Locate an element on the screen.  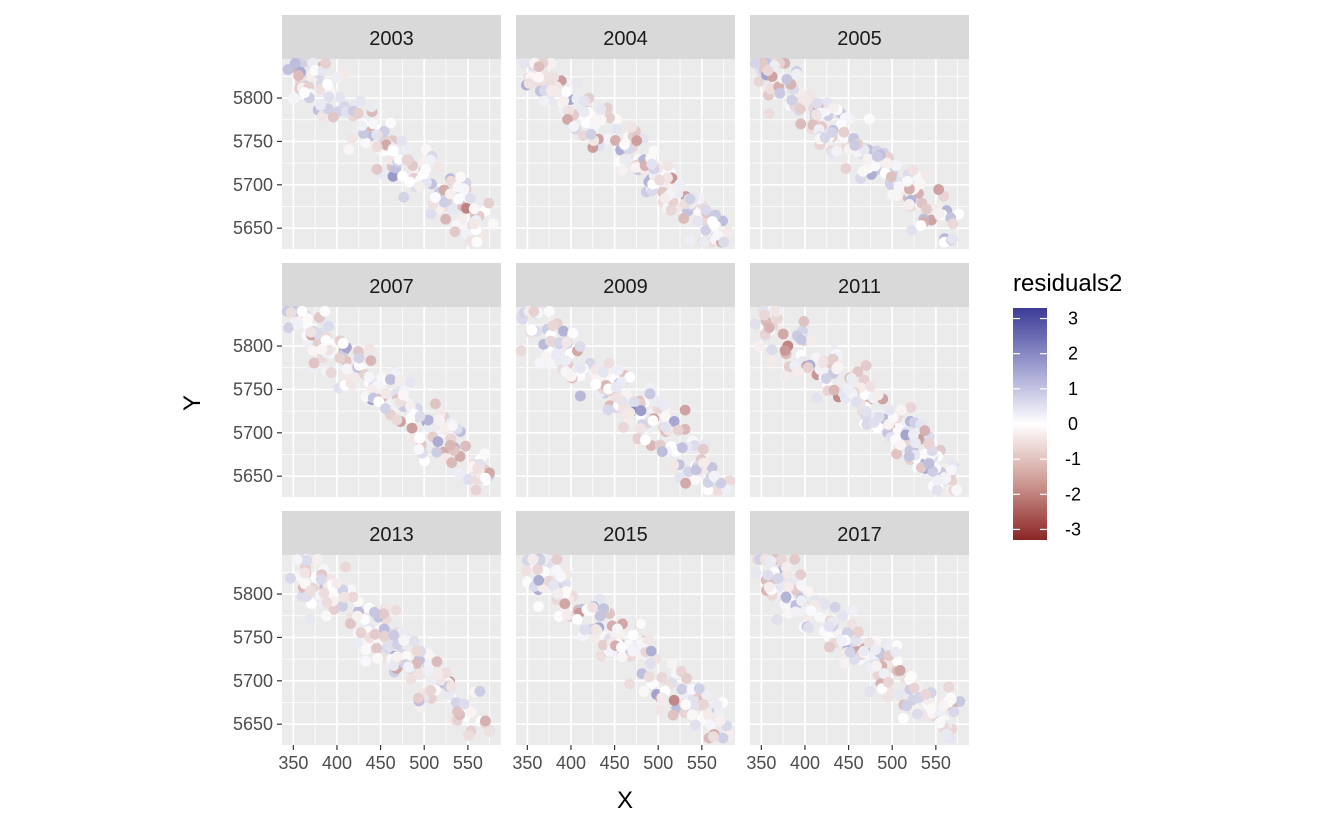
x-axis-title: X is located at coordinates (625, 800).